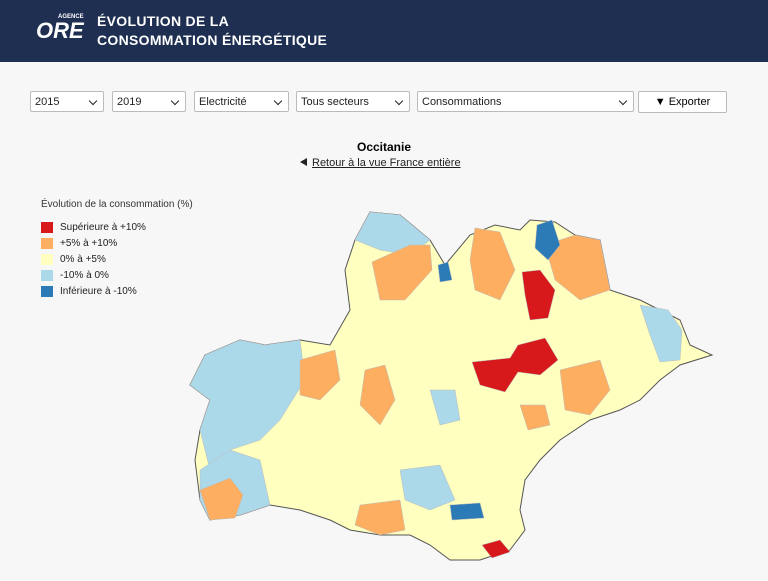  What do you see at coordinates (117, 204) in the screenshot?
I see `legend-title: Évolution de la consommation (%)` at bounding box center [117, 204].